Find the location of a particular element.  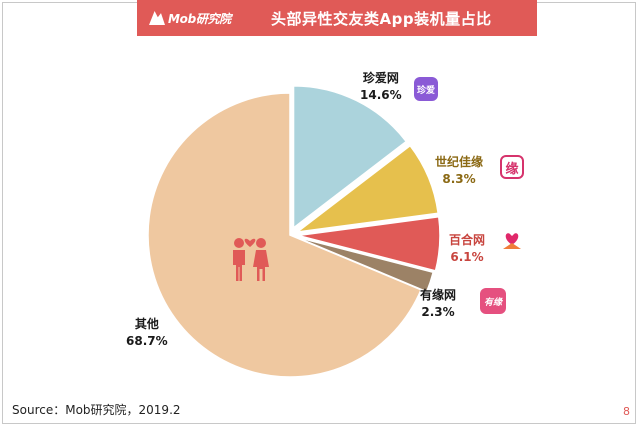

chart-title: 头部异性交友类App装机量占比 is located at coordinates (381, 18).